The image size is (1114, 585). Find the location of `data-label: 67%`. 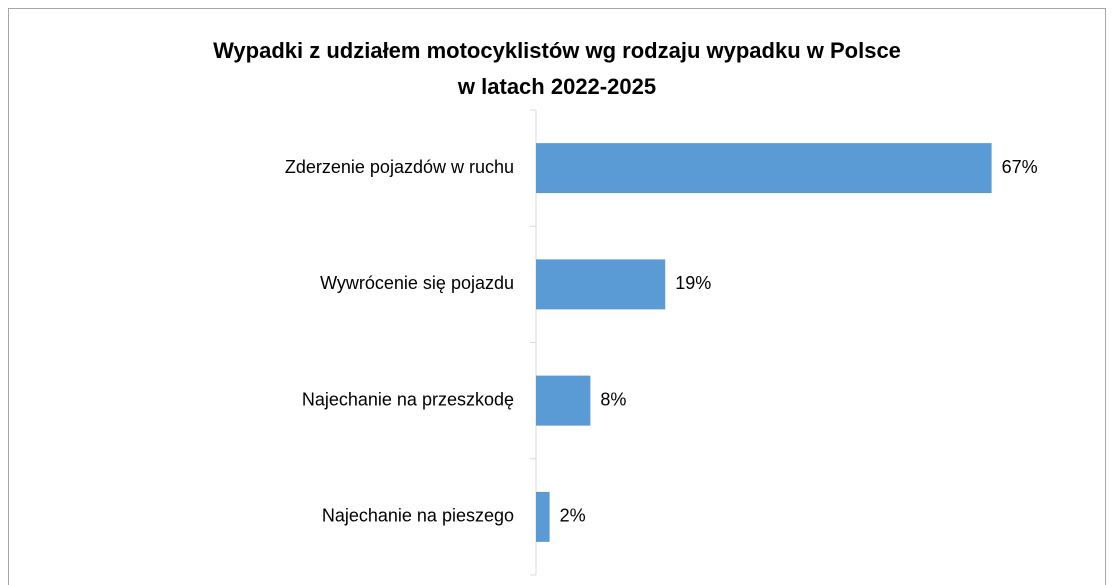

data-label: 67% is located at coordinates (1020, 167).